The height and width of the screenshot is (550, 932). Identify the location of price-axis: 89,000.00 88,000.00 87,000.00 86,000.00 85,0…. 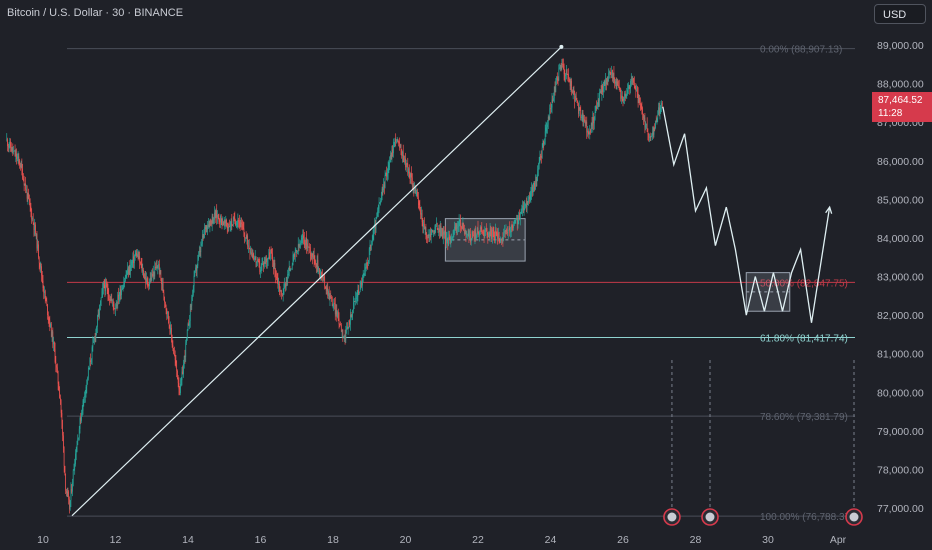
(900, 277).